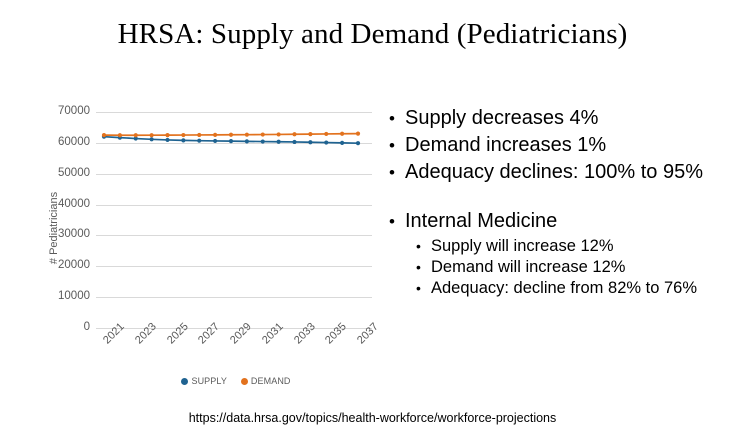  I want to click on bullet-item-2: Adequacy declines: 100% to 95%, so click(564, 172).